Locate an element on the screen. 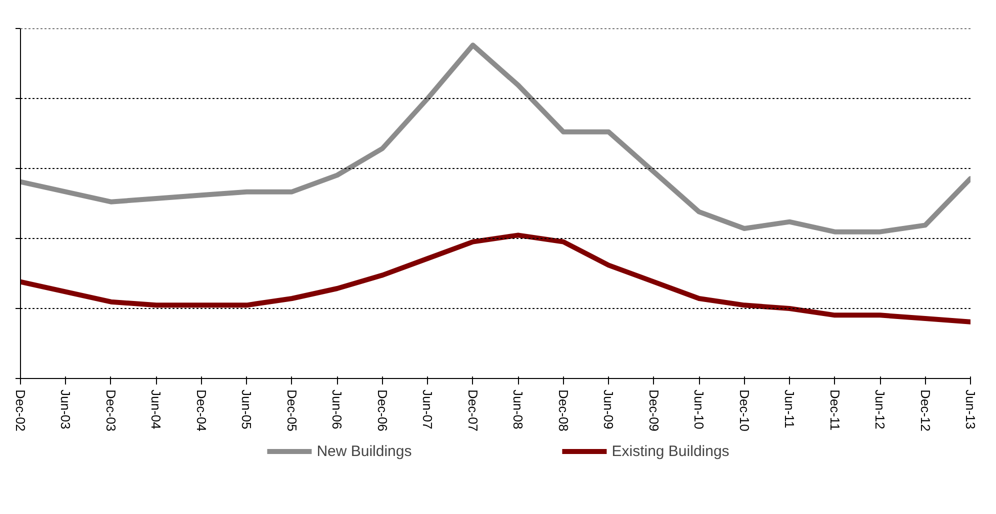  x-tick-label: Dec-02 is located at coordinates (20, 411).